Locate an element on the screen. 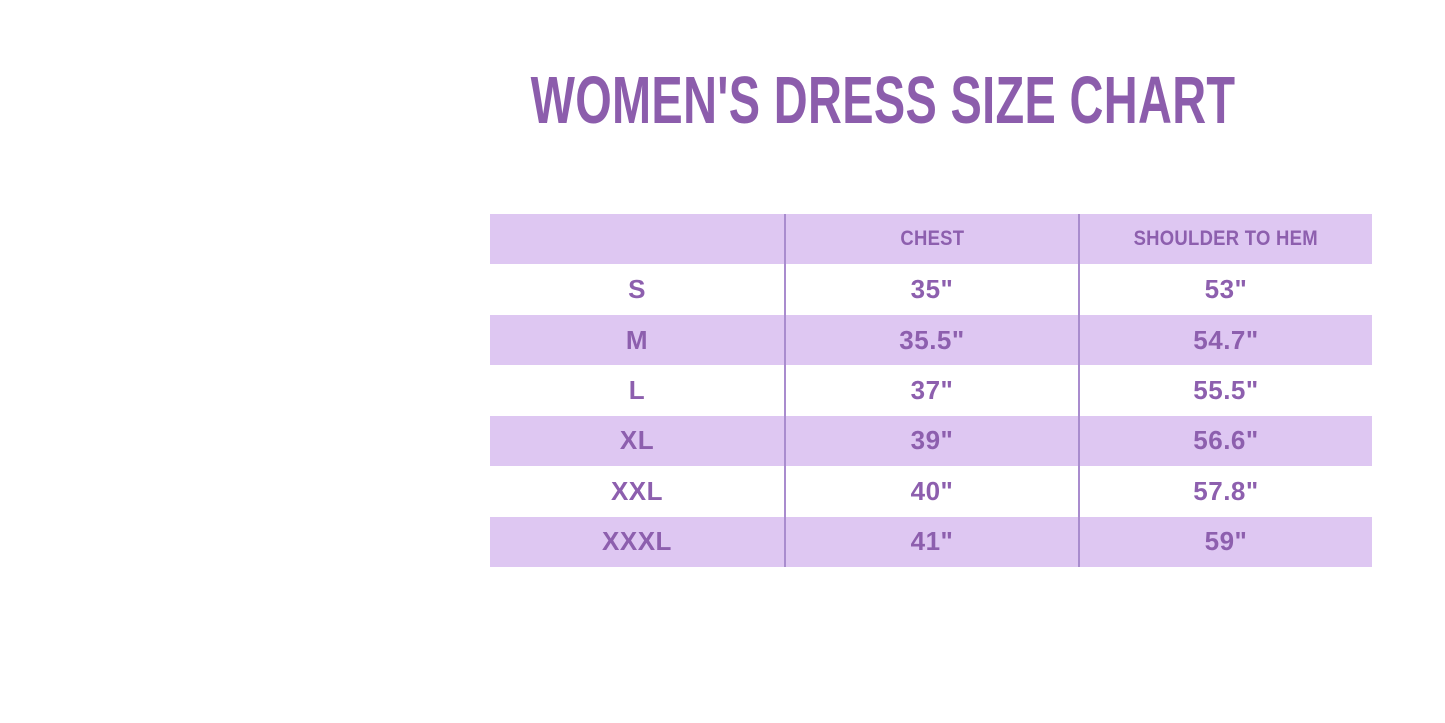  chest-cell: 39" is located at coordinates (931, 441).